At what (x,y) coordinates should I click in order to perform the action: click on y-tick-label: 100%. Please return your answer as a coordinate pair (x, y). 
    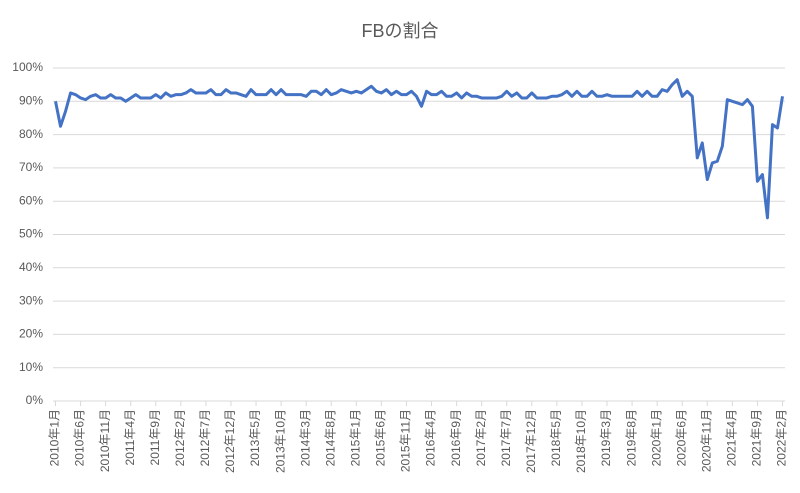
    Looking at the image, I should click on (27, 67).